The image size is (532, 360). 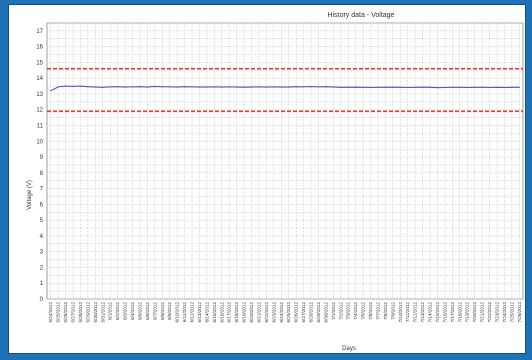 What do you see at coordinates (474, 312) in the screenshot?
I see `x-tick-label: 7/20/2012` at bounding box center [474, 312].